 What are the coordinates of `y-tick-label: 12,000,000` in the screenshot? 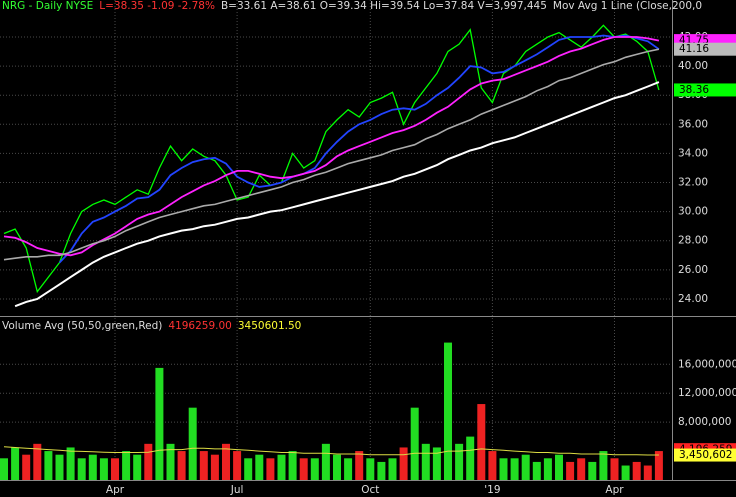 It's located at (707, 393).